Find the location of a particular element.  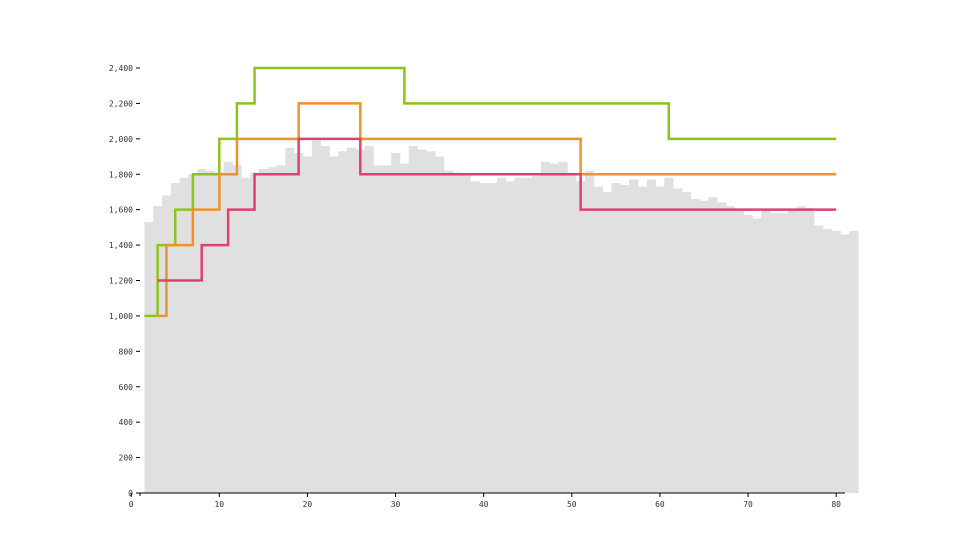

y-tick-label: 2,200 is located at coordinates (121, 103).